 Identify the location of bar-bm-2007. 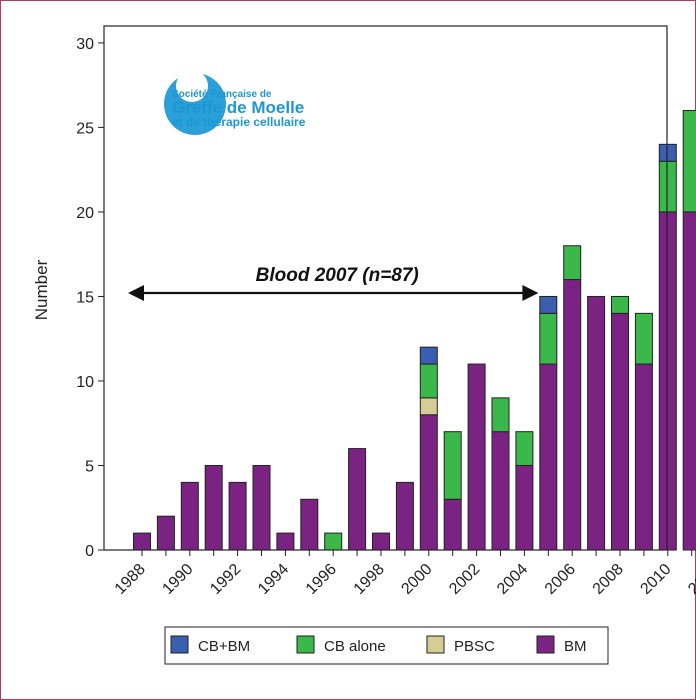
(596, 423).